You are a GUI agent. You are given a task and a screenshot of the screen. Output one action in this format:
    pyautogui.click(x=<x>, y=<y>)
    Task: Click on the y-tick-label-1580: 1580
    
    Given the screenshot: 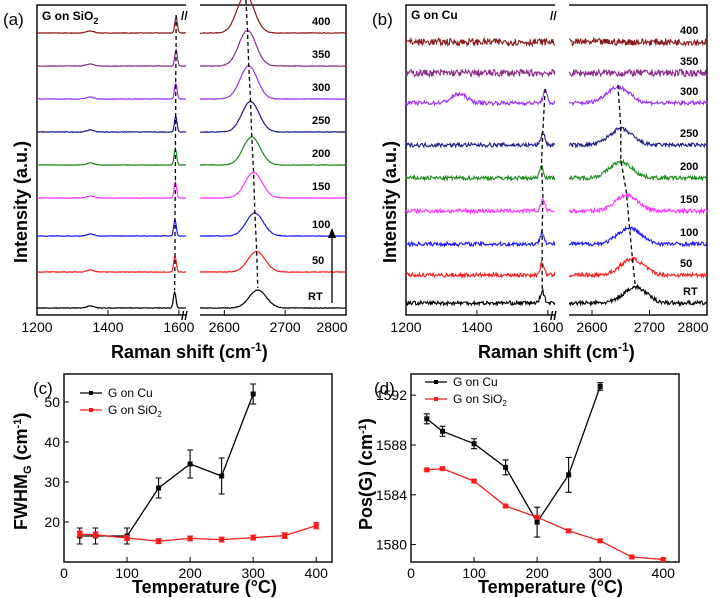 What is the action you would take?
    pyautogui.click(x=391, y=545)
    